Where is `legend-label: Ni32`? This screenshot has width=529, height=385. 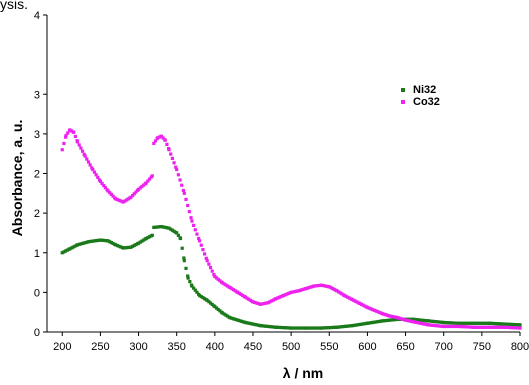 legend-label: Ni32 is located at coordinates (424, 90).